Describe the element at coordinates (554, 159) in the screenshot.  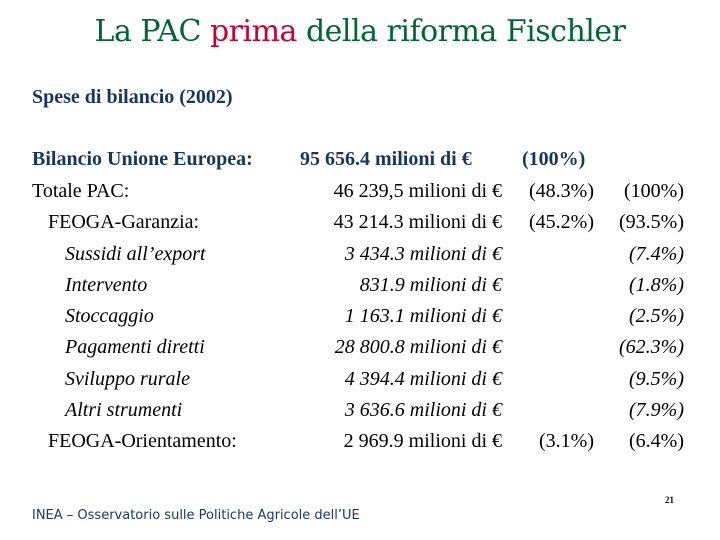
I see `eu-budget-pct: (100%)` at that location.